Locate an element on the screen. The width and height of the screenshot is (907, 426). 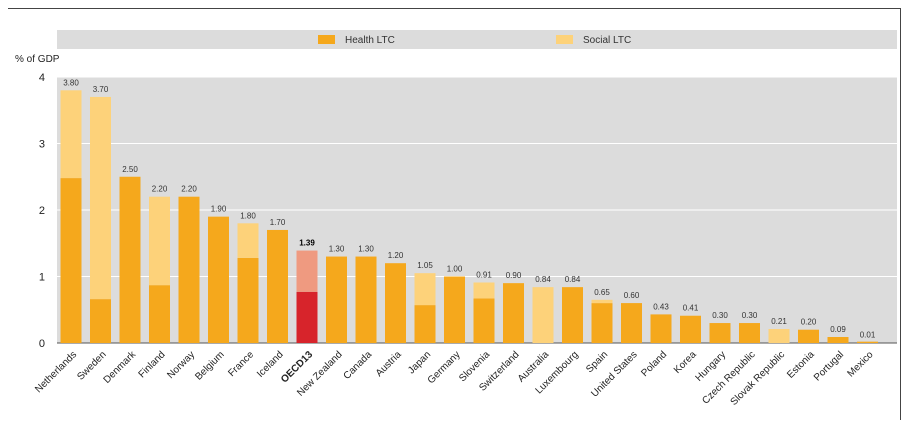
category-label: France is located at coordinates (241, 364).